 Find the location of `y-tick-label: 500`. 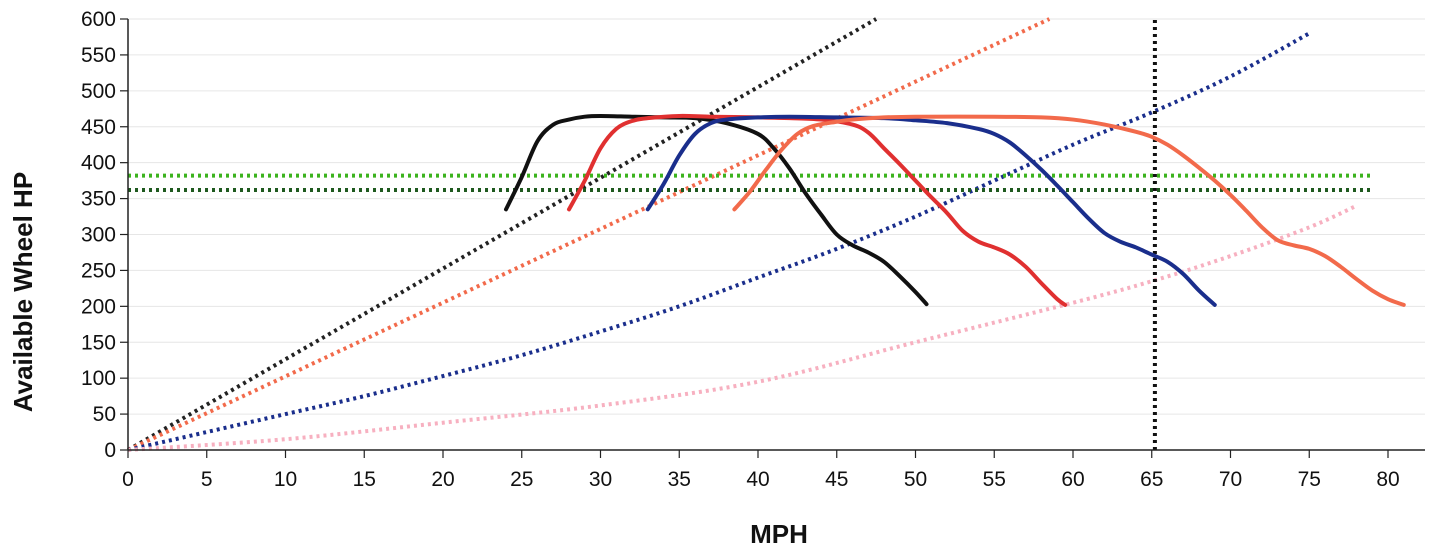

y-tick-label: 500 is located at coordinates (98, 91).